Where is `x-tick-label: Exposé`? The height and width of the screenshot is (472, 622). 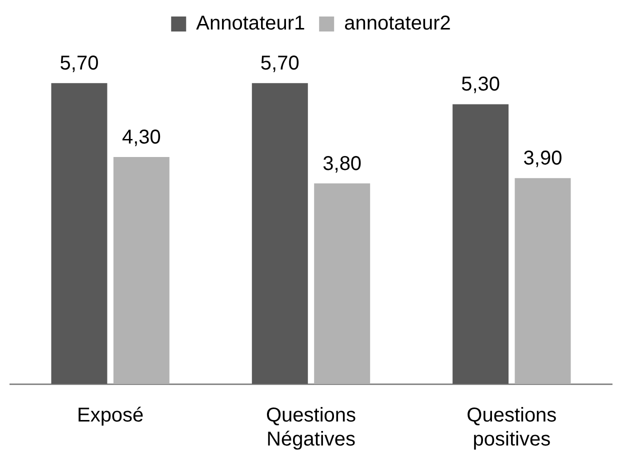 x-tick-label: Exposé is located at coordinates (110, 415).